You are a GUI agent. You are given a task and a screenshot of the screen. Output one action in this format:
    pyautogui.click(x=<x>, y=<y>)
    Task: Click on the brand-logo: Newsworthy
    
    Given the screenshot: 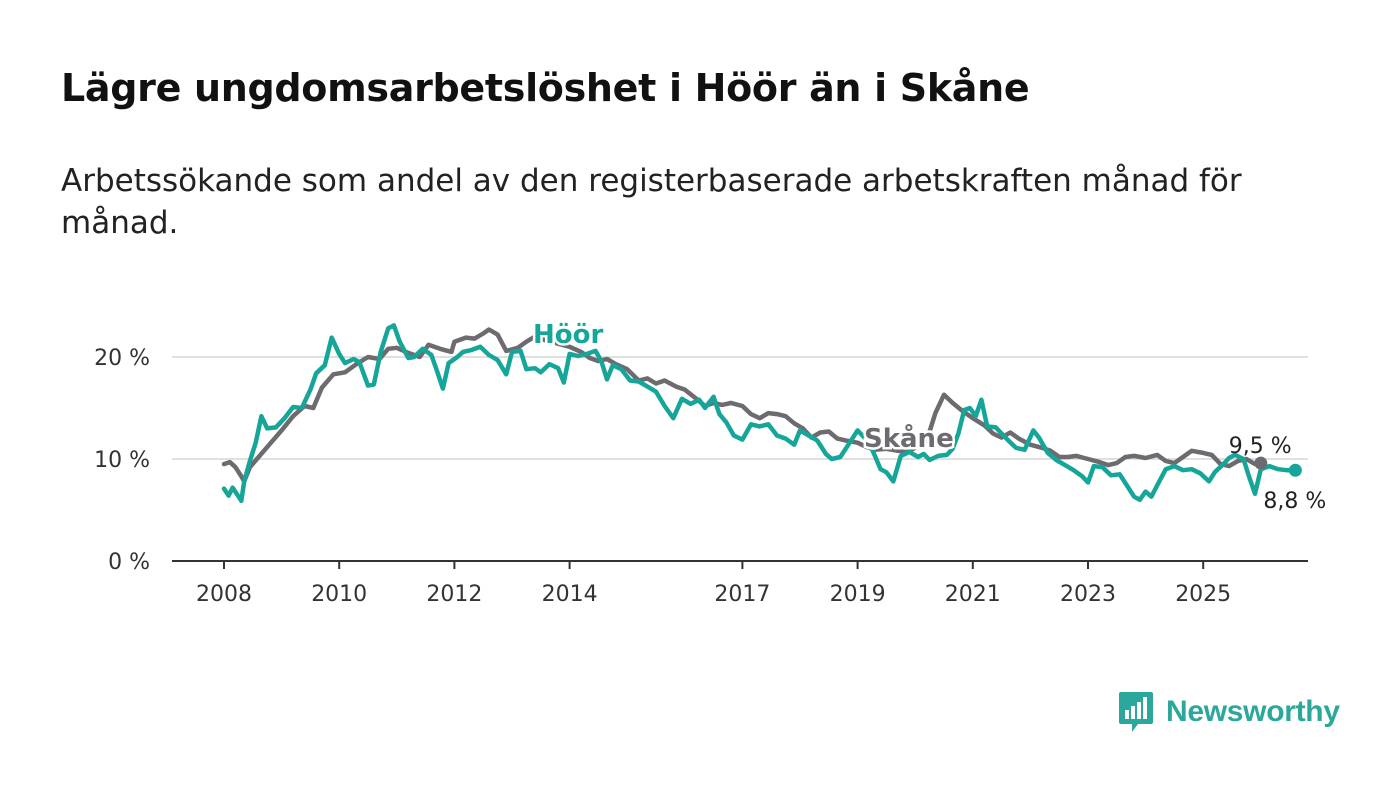 What is the action you would take?
    pyautogui.click(x=1229, y=712)
    